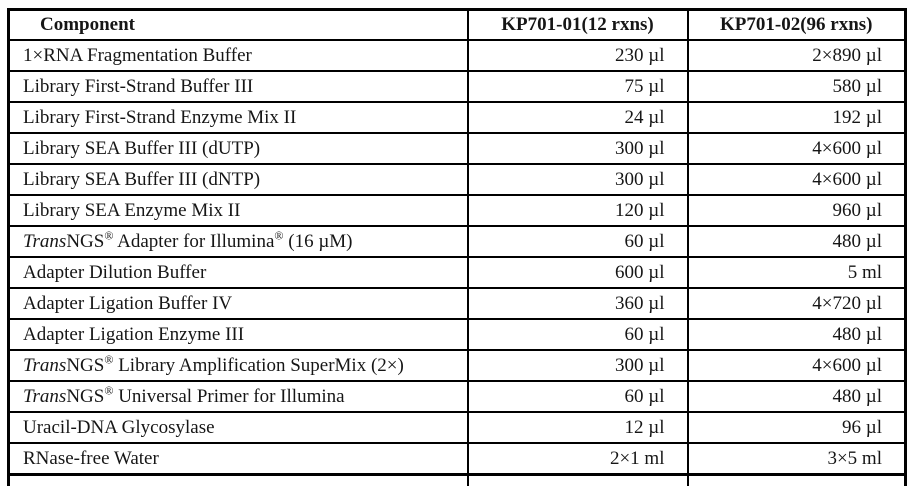  I want to click on component-text-segment: 1×RNA Fragmentation Buffer, so click(137, 55).